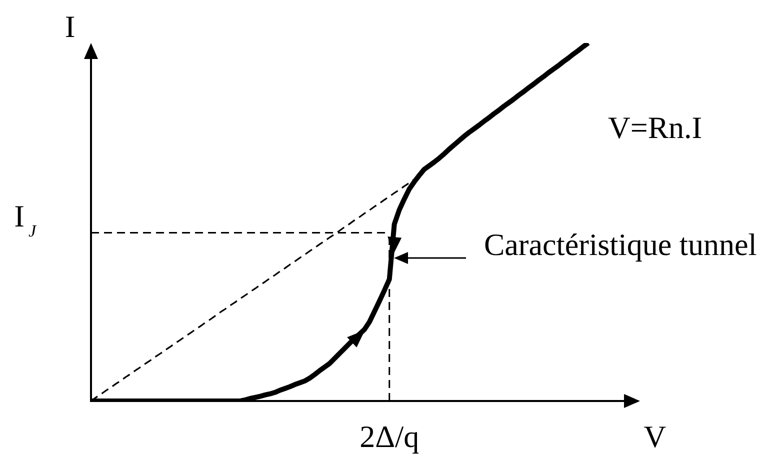 The width and height of the screenshot is (766, 475). What do you see at coordinates (26, 219) in the screenshot?
I see `ref-line-label: I$_{J}$` at bounding box center [26, 219].